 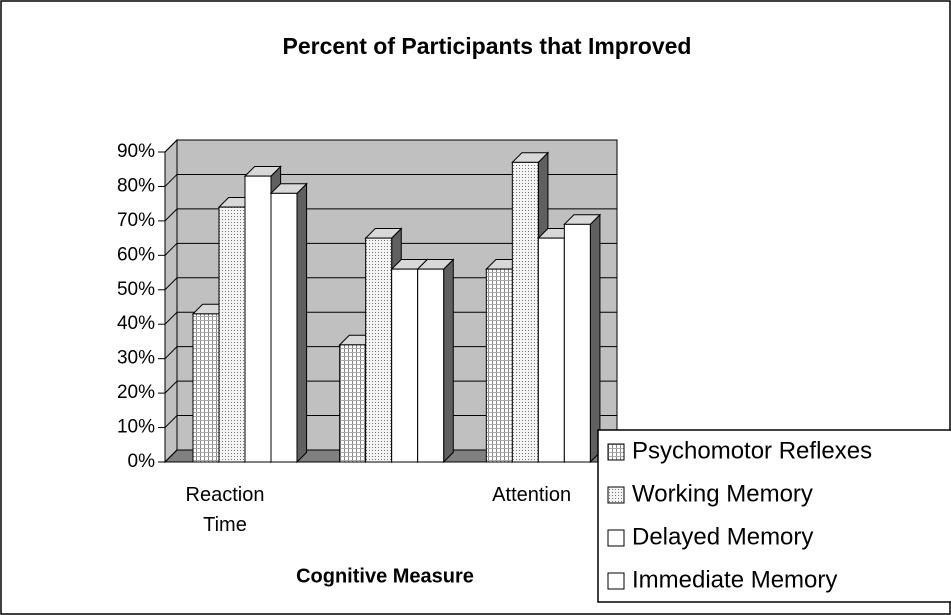 What do you see at coordinates (136, 392) in the screenshot?
I see `y-tick-label: 20%` at bounding box center [136, 392].